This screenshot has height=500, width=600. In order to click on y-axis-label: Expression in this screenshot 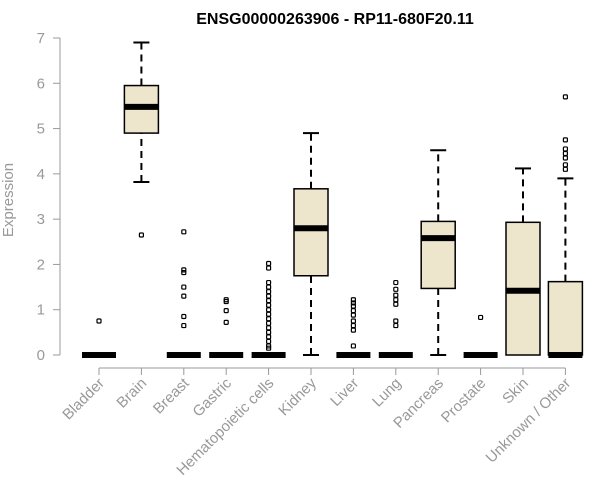, I will do `click(8, 200)`.